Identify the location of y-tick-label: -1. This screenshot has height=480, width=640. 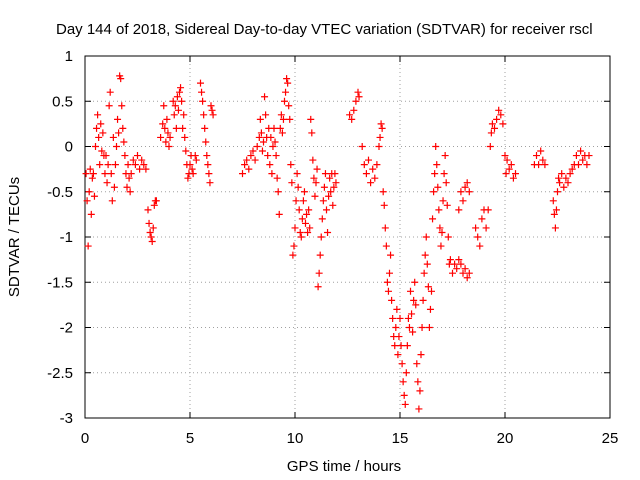
(66, 237).